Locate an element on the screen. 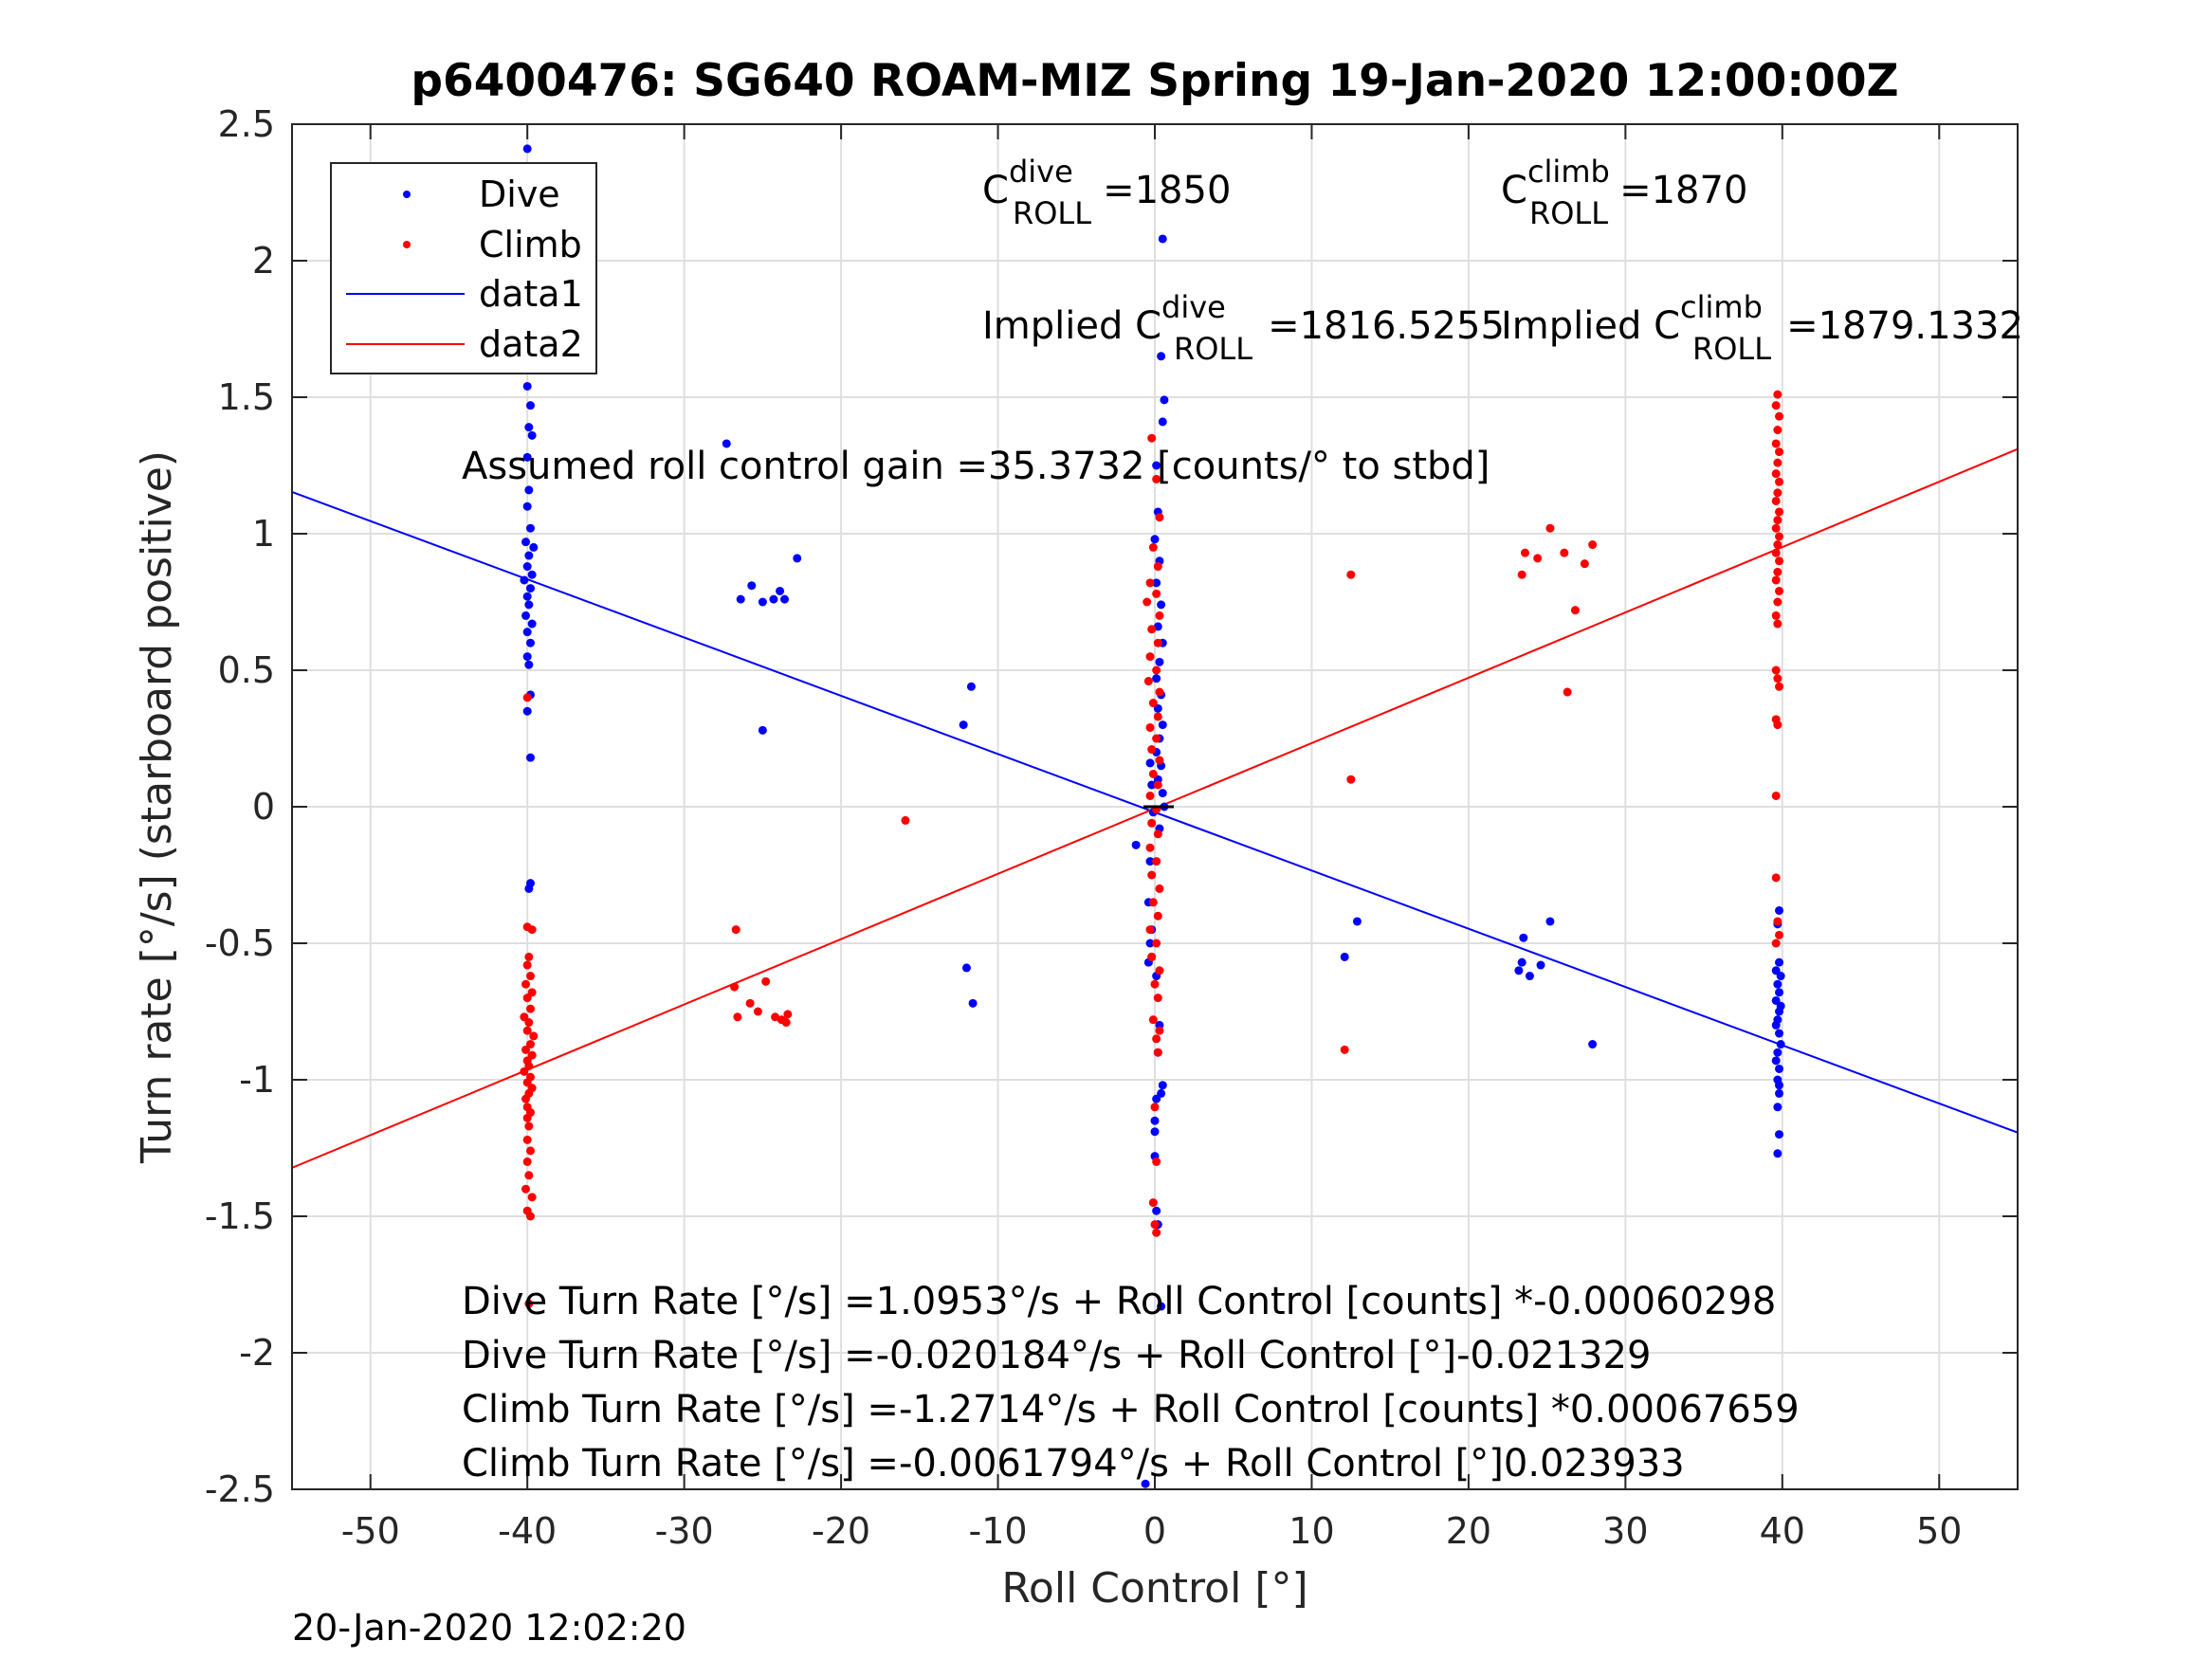  implied-dive-annotation: Implied Cdive ROLL =1816.5255 is located at coordinates (1243, 328).